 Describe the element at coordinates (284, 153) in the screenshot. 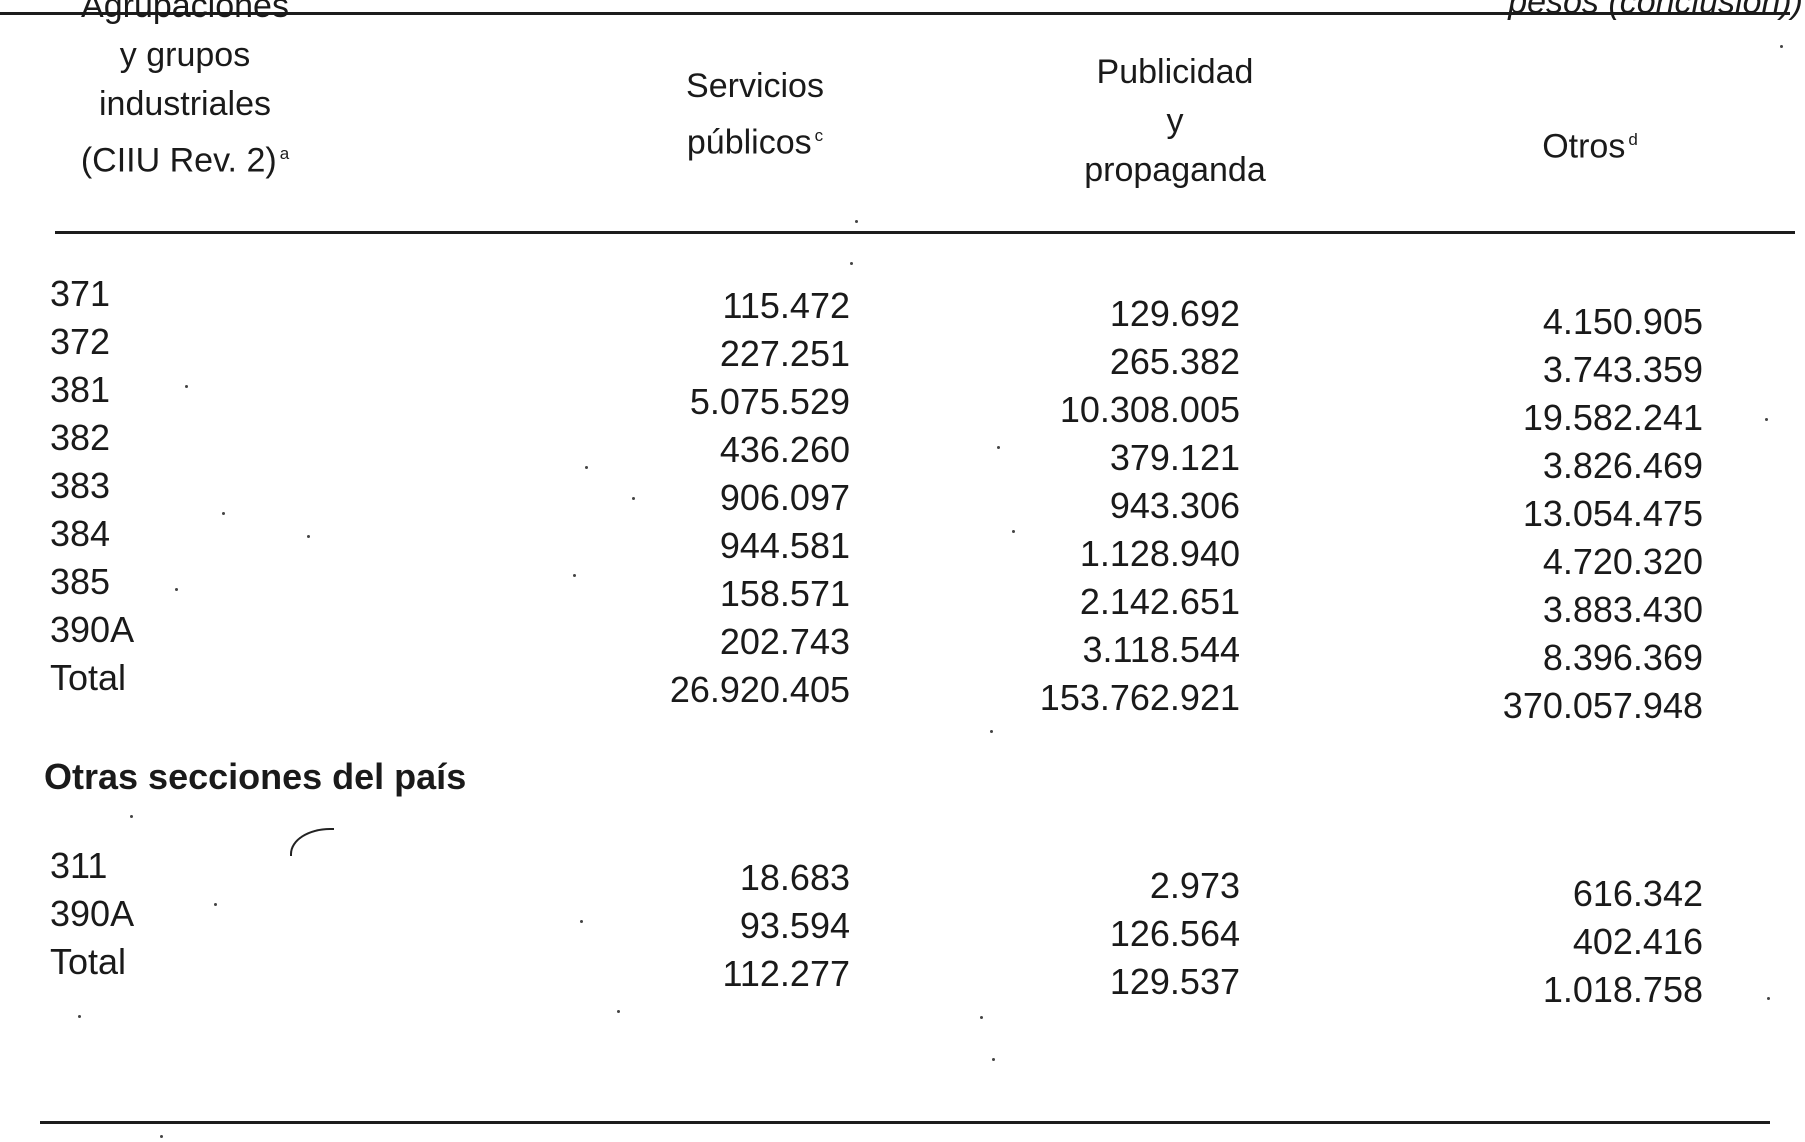

I see `footnote-mark: a` at that location.